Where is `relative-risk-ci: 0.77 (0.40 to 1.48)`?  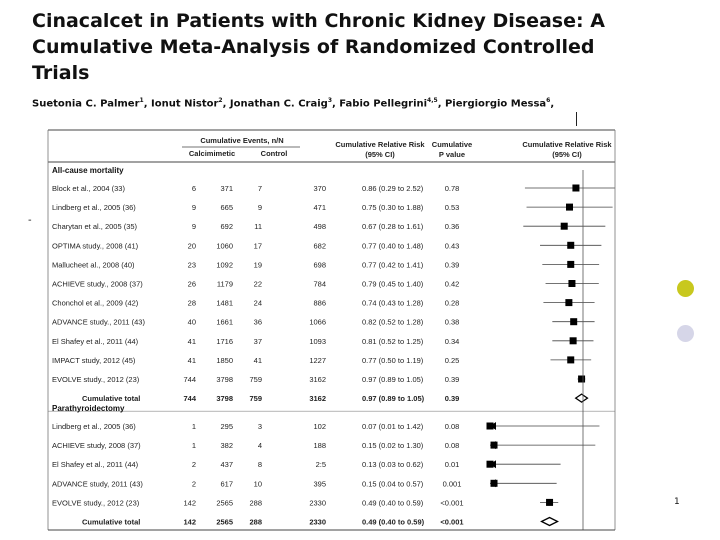 relative-risk-ci: 0.77 (0.40 to 1.48) is located at coordinates (393, 245).